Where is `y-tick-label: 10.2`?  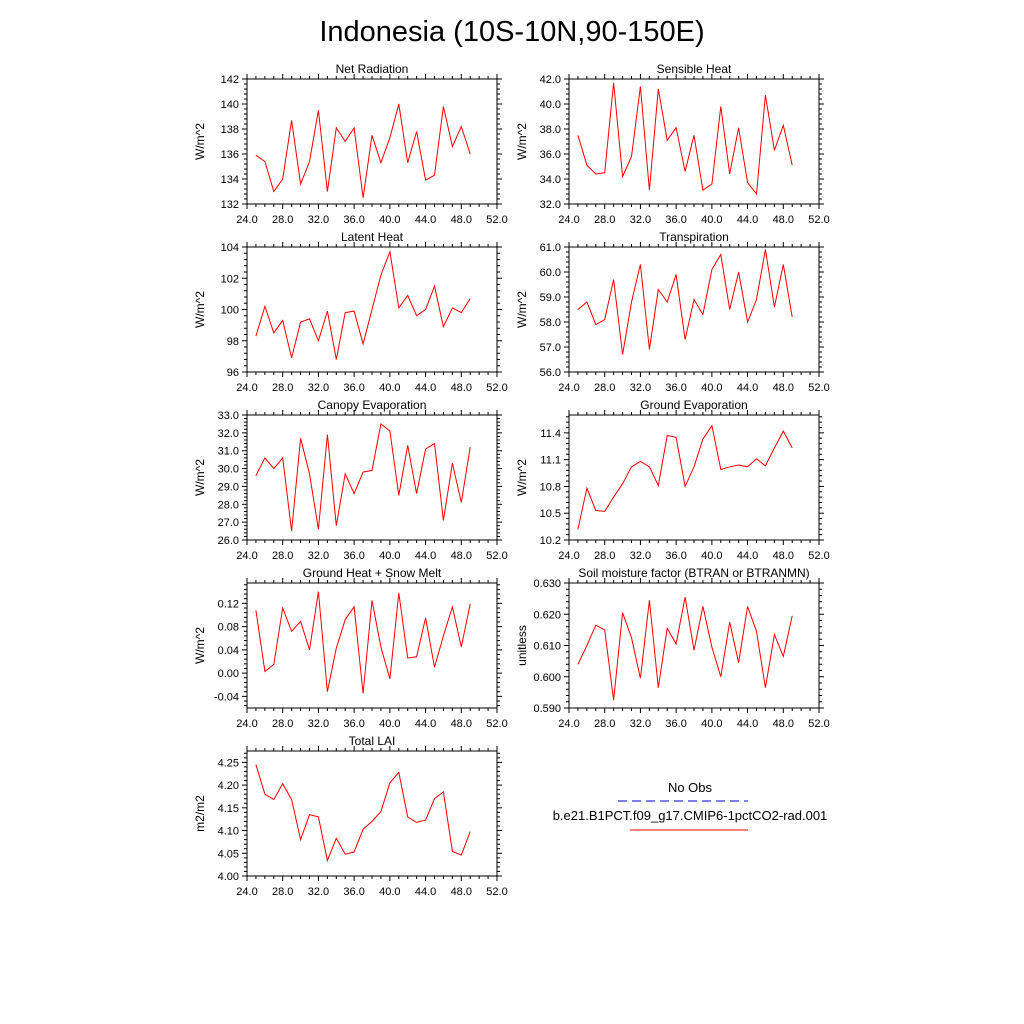
y-tick-label: 10.2 is located at coordinates (550, 541).